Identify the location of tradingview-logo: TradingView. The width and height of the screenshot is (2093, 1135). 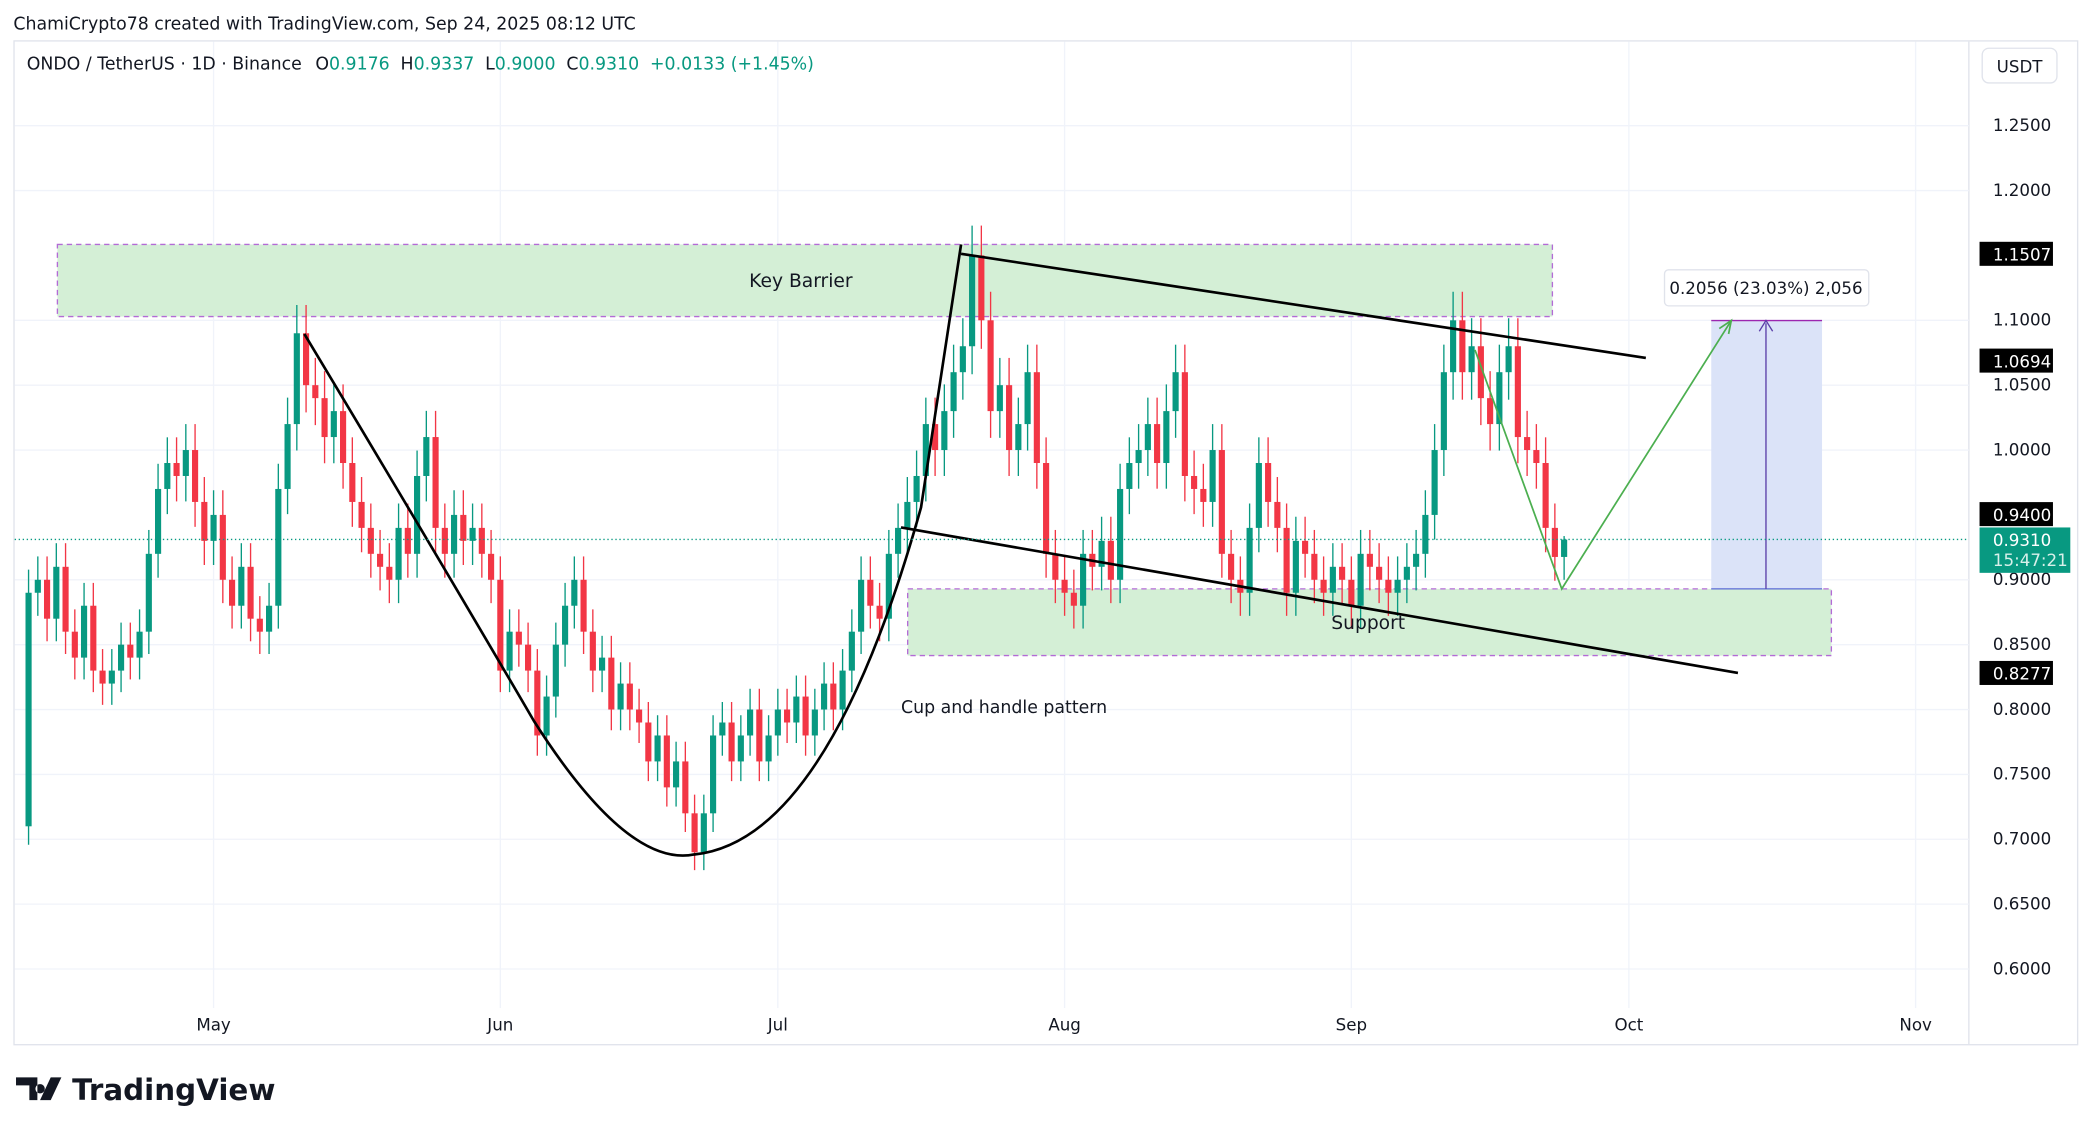
(145, 1090).